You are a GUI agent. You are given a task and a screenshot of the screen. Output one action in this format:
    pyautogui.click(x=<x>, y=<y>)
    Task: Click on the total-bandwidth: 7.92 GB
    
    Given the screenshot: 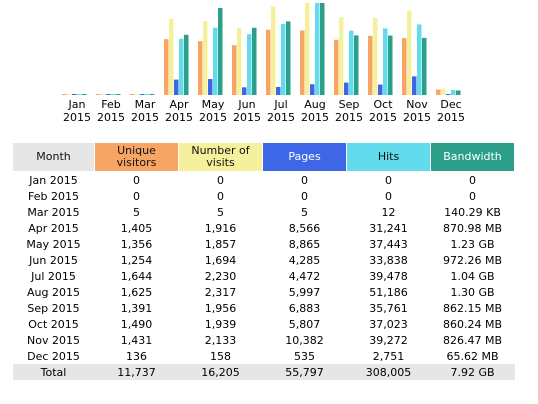 What is the action you would take?
    pyautogui.click(x=472, y=372)
    